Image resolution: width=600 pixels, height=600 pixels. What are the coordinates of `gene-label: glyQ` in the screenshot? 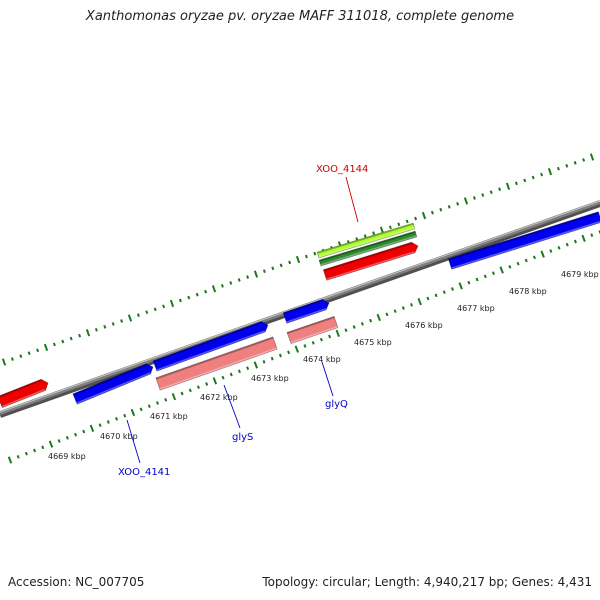 It's located at (336, 404).